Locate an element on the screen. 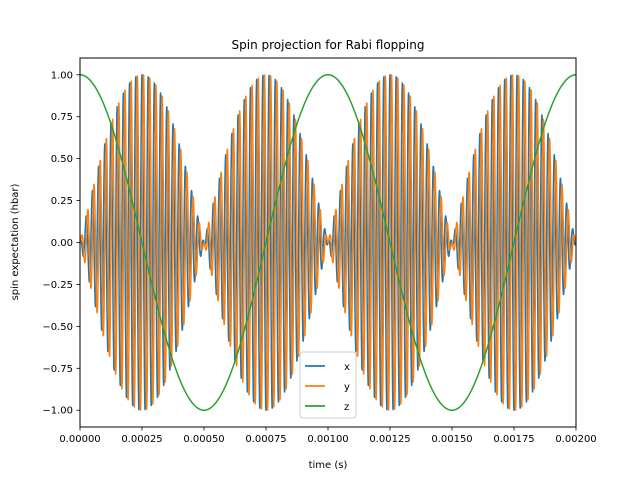 This screenshot has height=480, width=640. y-tick-label: 0.75 is located at coordinates (62, 117).